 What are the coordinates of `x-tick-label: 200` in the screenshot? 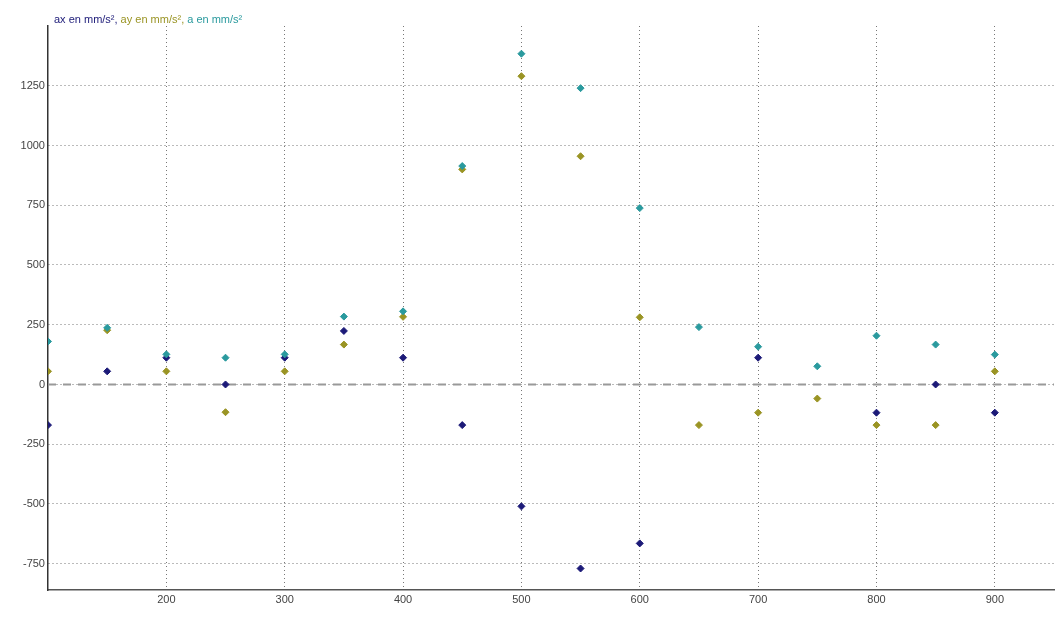 It's located at (166, 598).